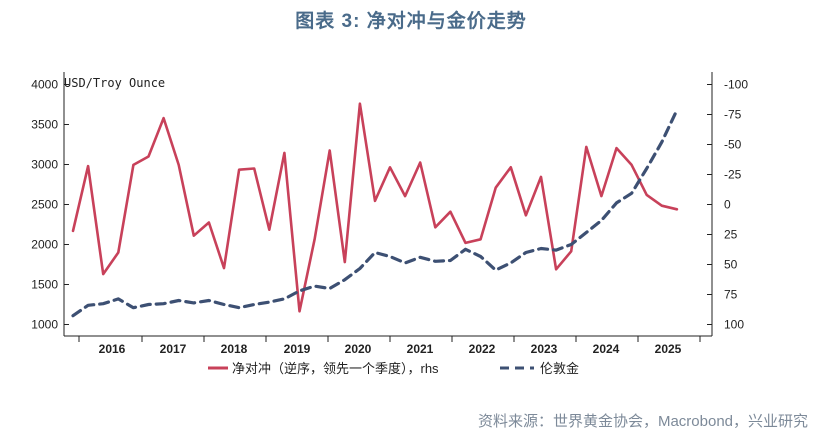 This screenshot has width=822, height=437. I want to click on x-tick-label: 2020, so click(358, 349).